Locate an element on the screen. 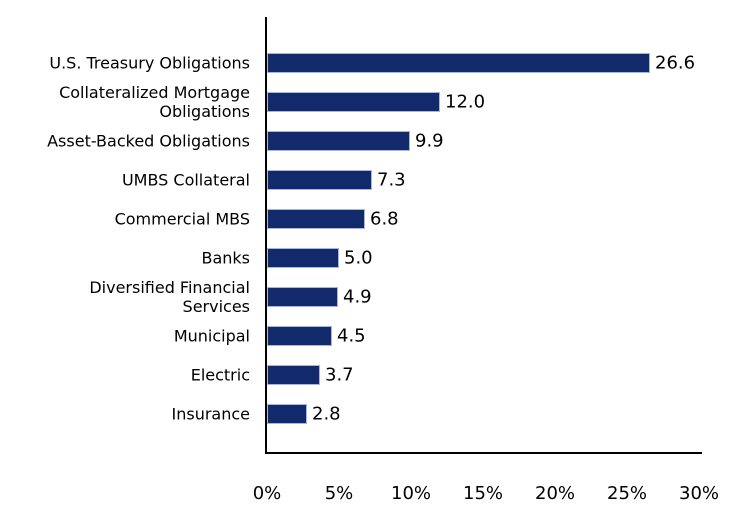 The height and width of the screenshot is (528, 744). category-label: Electric is located at coordinates (220, 375).